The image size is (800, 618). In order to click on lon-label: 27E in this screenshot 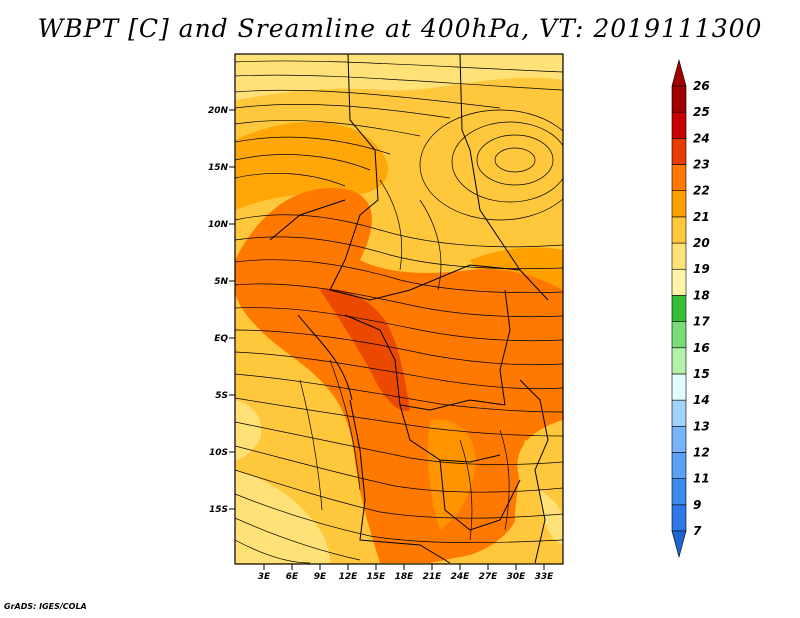, I will do `click(489, 577)`.